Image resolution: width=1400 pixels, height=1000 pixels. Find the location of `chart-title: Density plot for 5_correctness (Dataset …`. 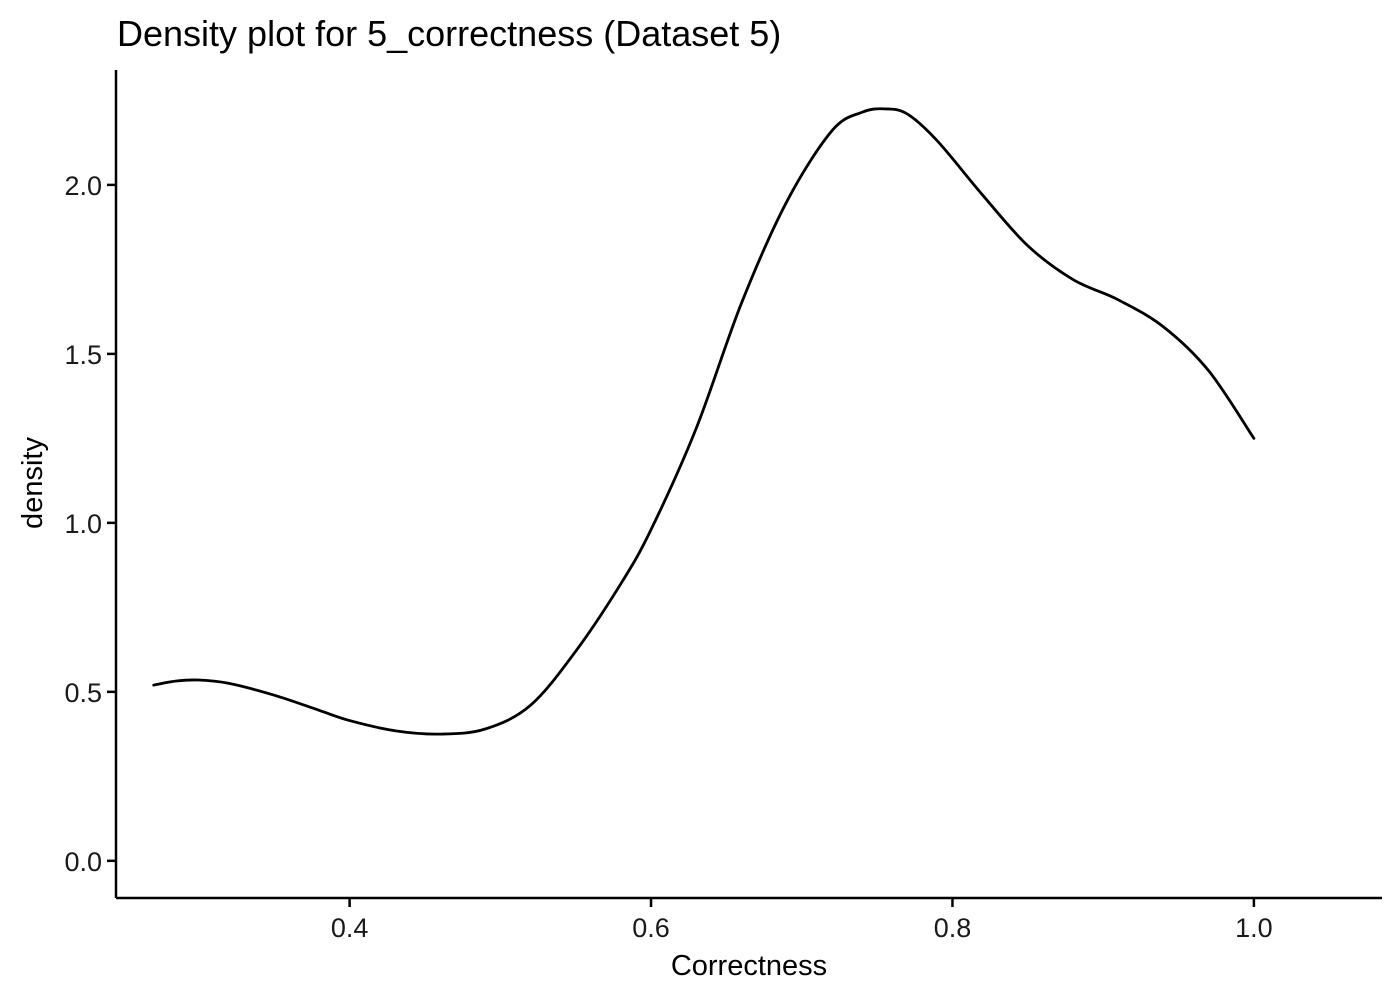

chart-title: Density plot for 5_correctness (Dataset … is located at coordinates (449, 33).